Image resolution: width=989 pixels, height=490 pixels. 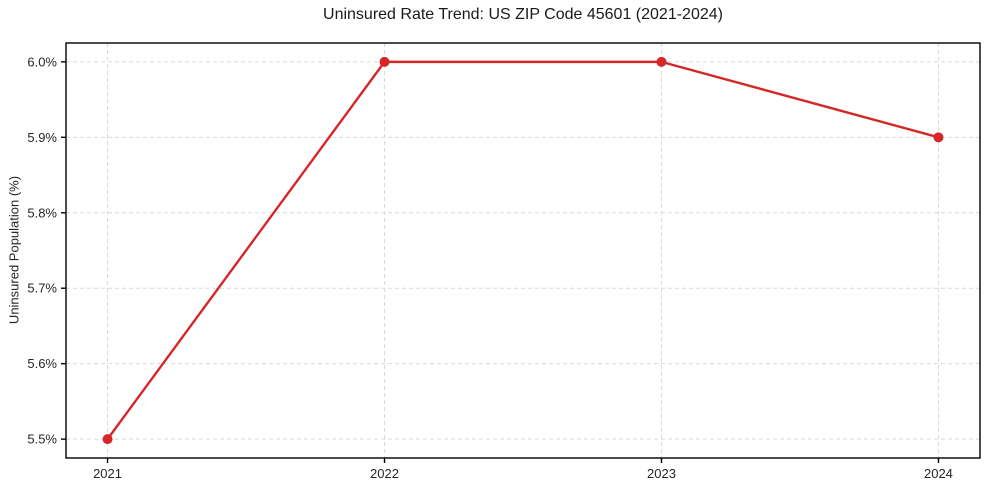 I want to click on y-tick-label: 5.5%, so click(x=42, y=439).